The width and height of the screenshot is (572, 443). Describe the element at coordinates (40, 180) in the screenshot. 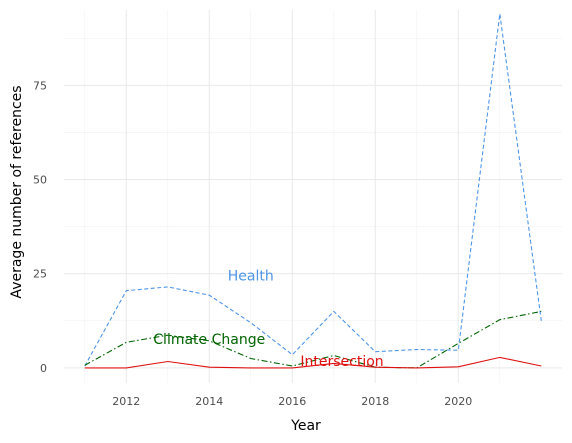

I see `y-tick-label: 50` at that location.